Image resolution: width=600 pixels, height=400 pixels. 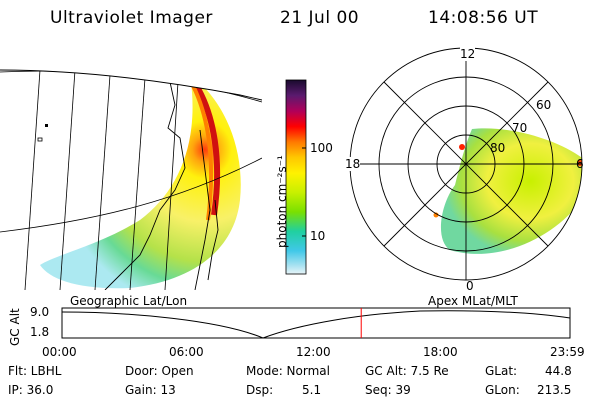 What do you see at coordinates (320, 18) in the screenshot?
I see `date-label: 21 Jul 00` at bounding box center [320, 18].